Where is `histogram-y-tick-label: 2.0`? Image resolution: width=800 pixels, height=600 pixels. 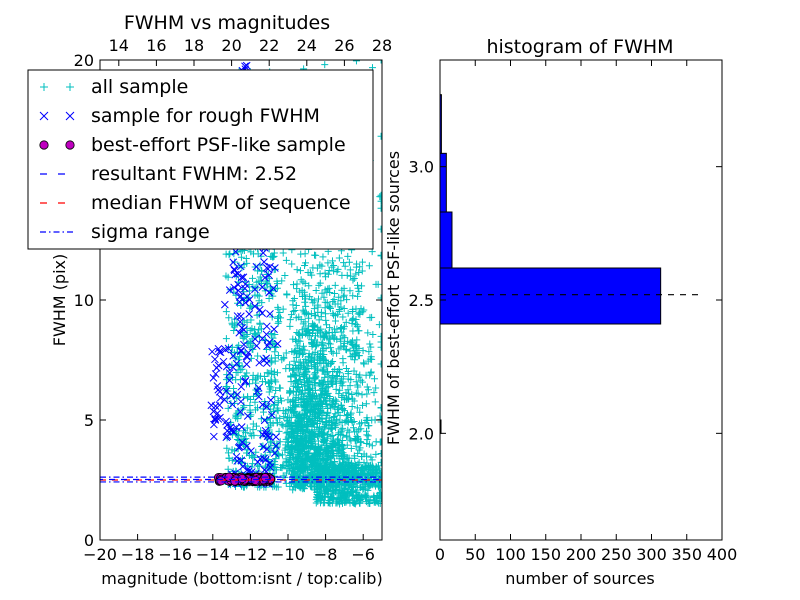
histogram-y-tick-label: 2.0 is located at coordinates (421, 433).